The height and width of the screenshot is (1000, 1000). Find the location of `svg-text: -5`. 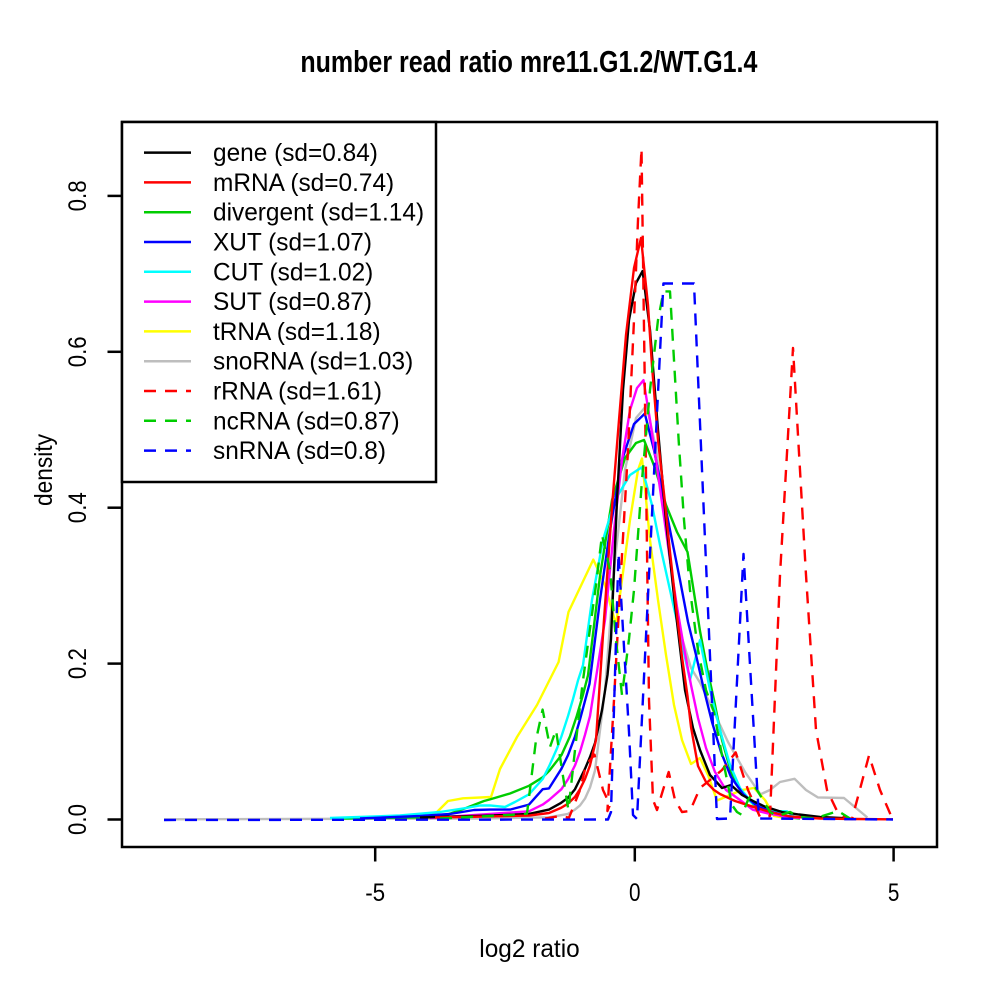

svg-text: -5 is located at coordinates (375, 893).